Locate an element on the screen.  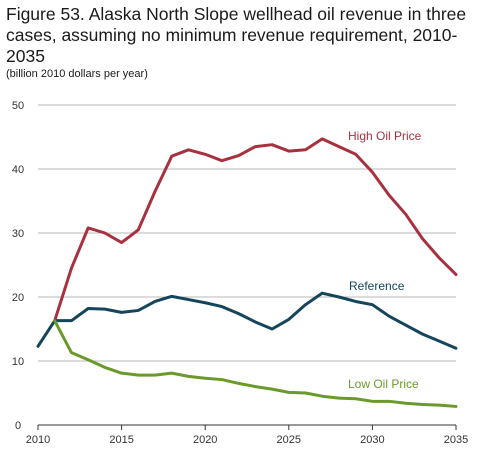
x-tick-label: 2020 is located at coordinates (205, 440).